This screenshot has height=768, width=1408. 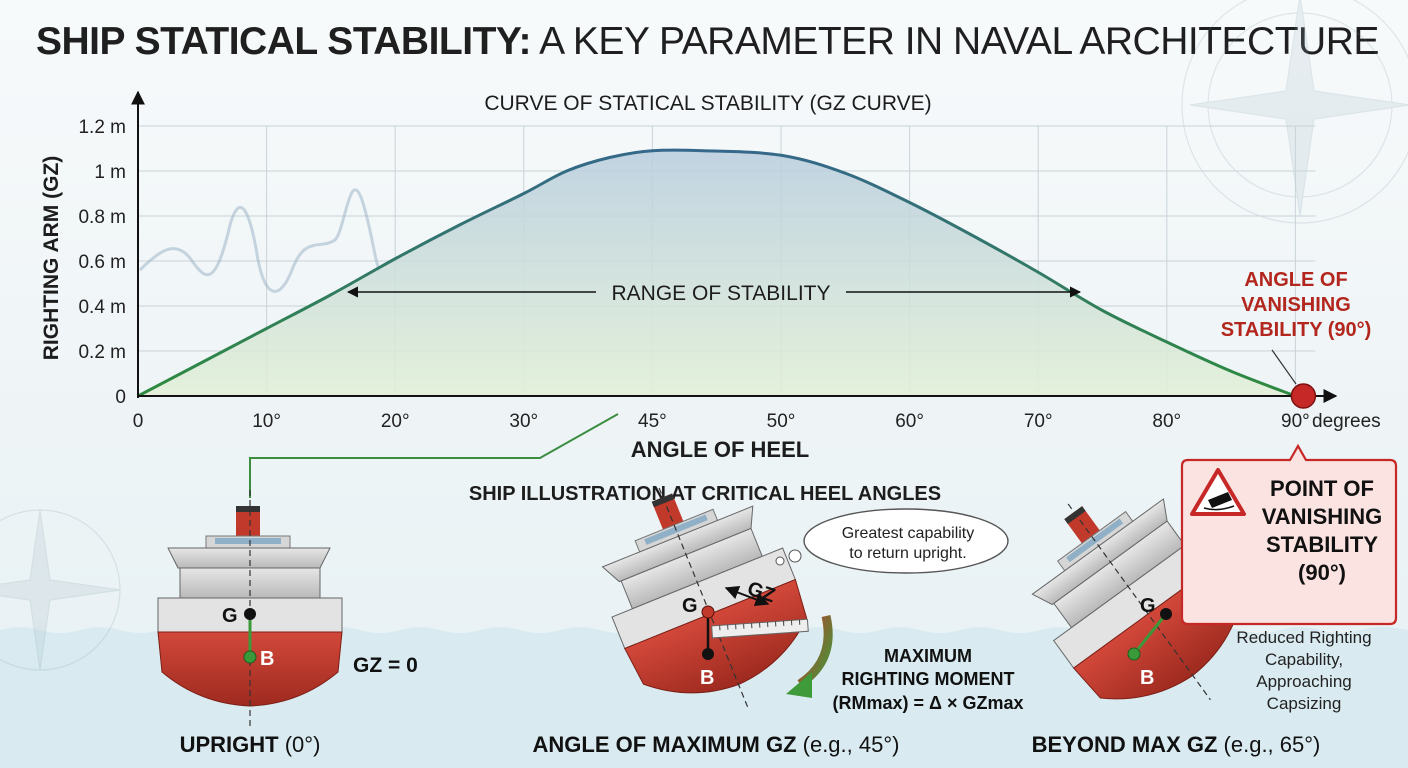 I want to click on y-tick-label: 0.6 m, so click(x=102, y=262).